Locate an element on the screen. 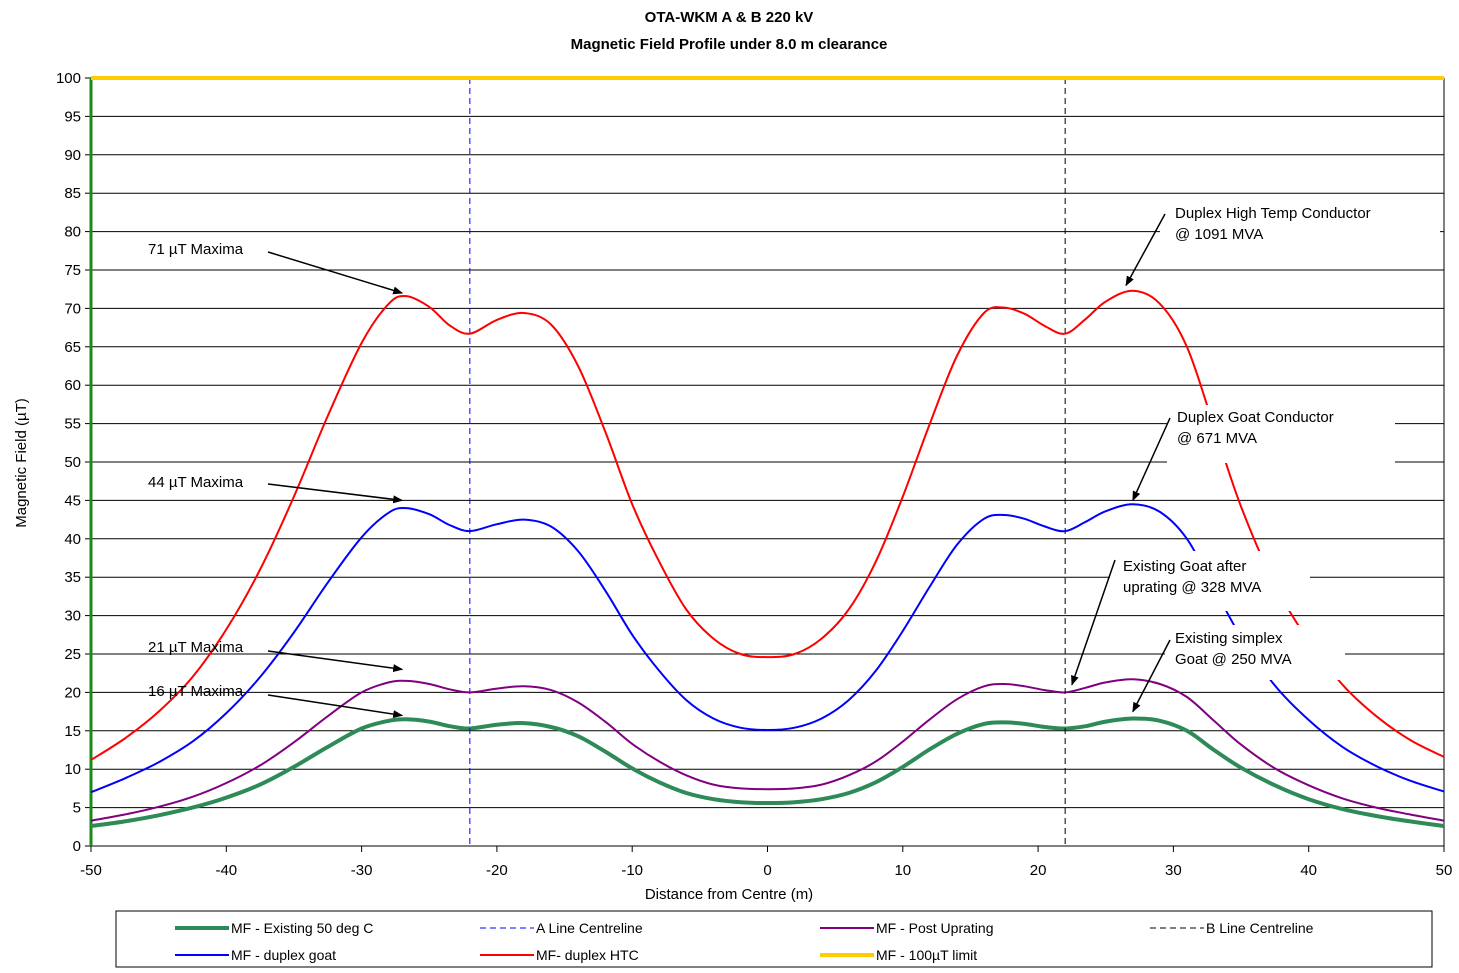 This screenshot has height=973, width=1459. x-tick-label: 20 is located at coordinates (1038, 870).